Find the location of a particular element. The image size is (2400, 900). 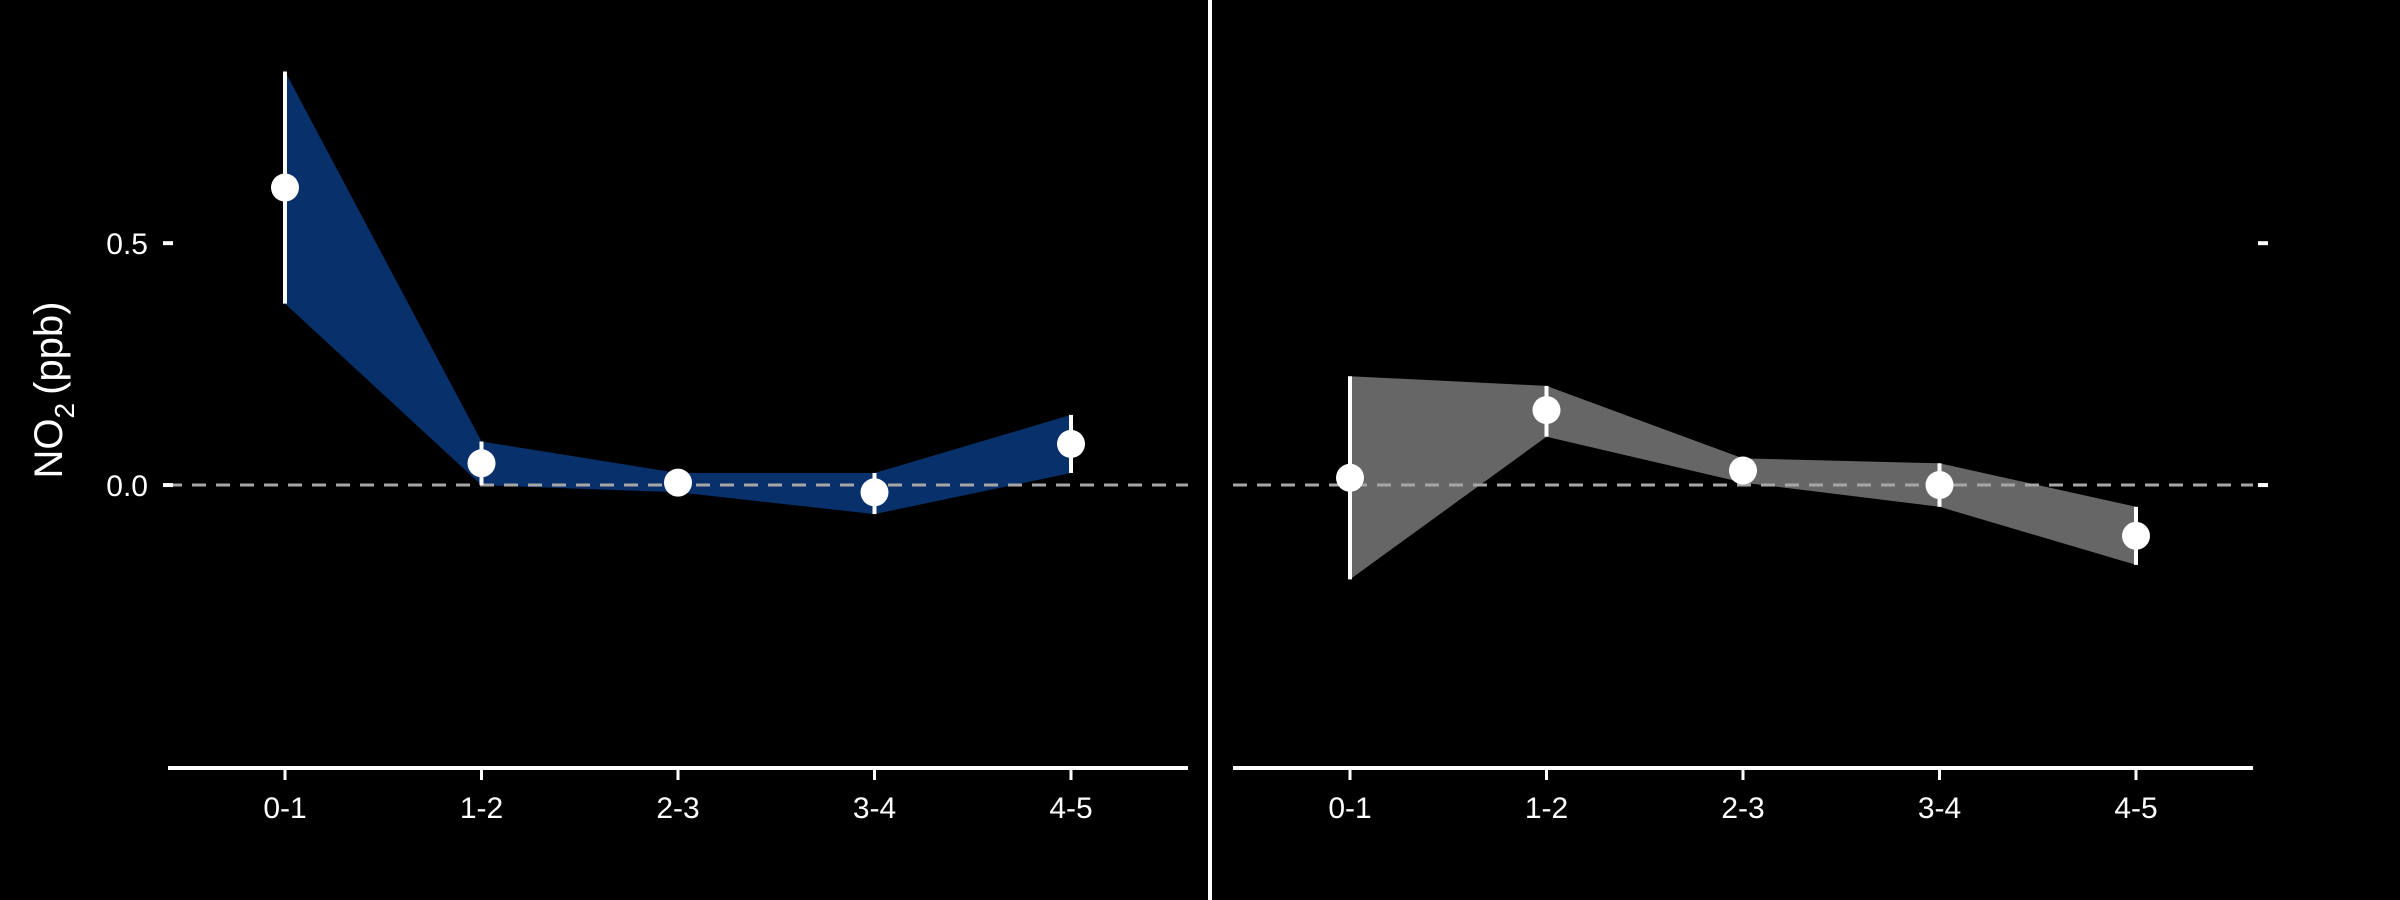

y-axis-title-unit: (ppb) is located at coordinates (49, 348).